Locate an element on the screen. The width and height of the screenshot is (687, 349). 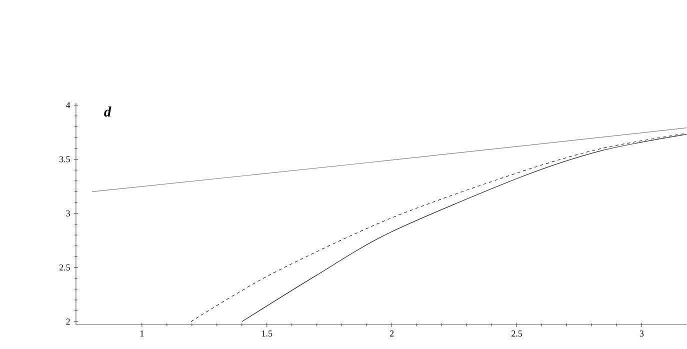
y-tick-label: 3 is located at coordinates (68, 213).